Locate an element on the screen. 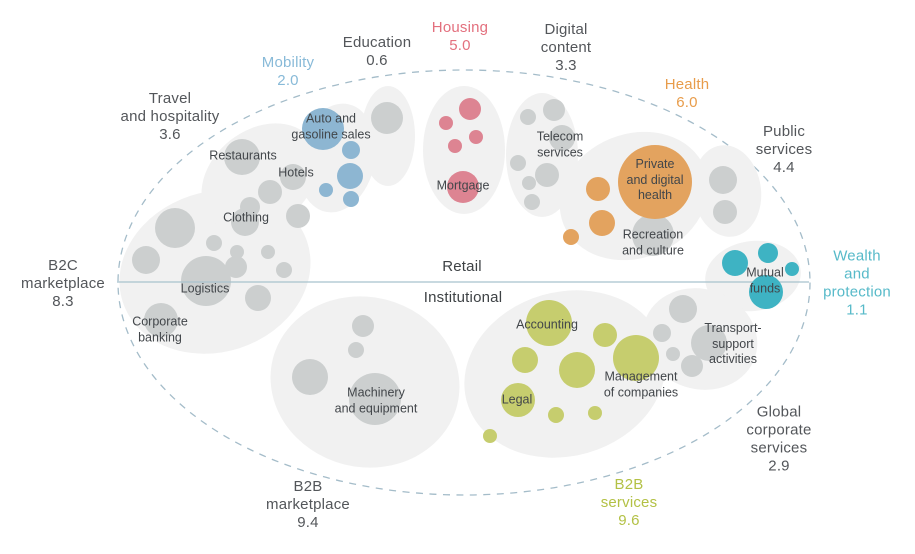 Image resolution: width=915 pixels, height=554 pixels. segment-label-institutional: Institutional is located at coordinates (463, 297).